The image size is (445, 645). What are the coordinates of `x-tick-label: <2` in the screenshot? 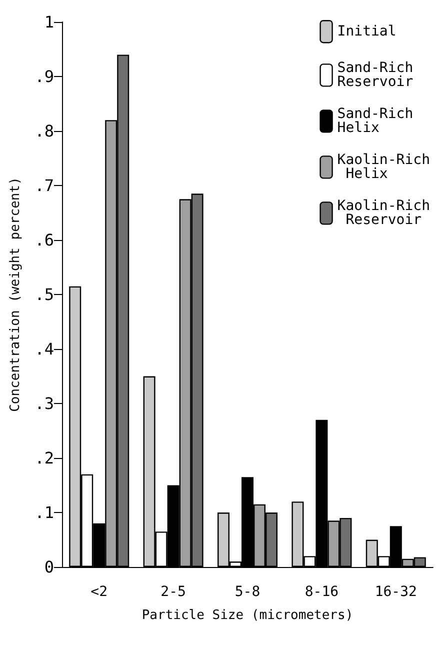 It's located at (99, 592).